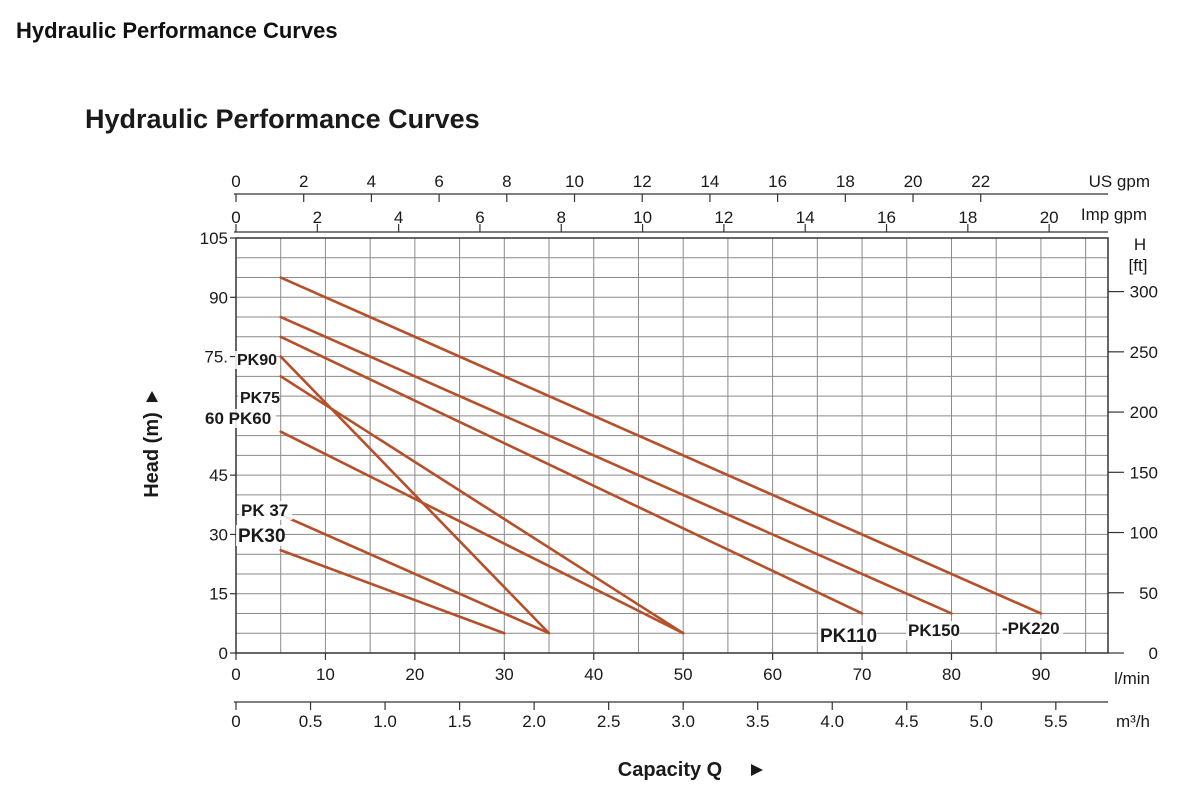 The width and height of the screenshot is (1199, 798). What do you see at coordinates (758, 721) in the screenshot?
I see `m3h-tick-label: 3.5` at bounding box center [758, 721].